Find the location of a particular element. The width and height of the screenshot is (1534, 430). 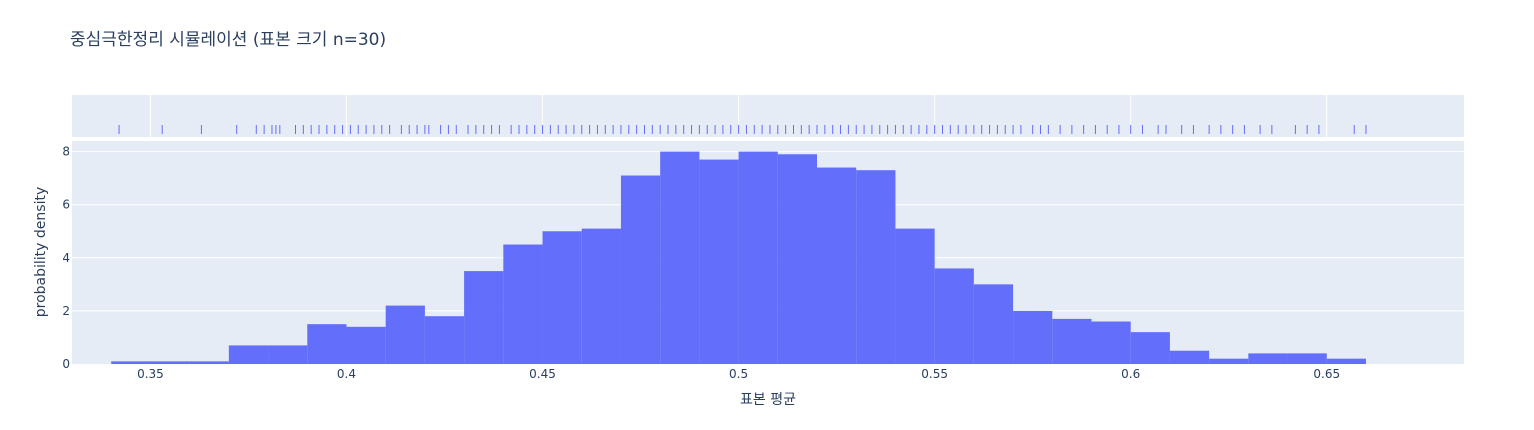

chart-title: 중심극한정리 시뮬레이션 (표본 크기 n=30) is located at coordinates (228, 40).